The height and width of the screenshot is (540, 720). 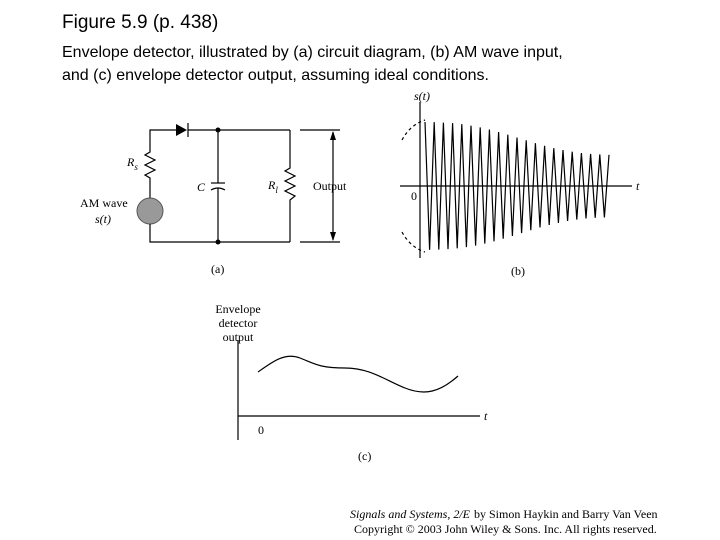 I want to click on source, so click(x=150, y=211).